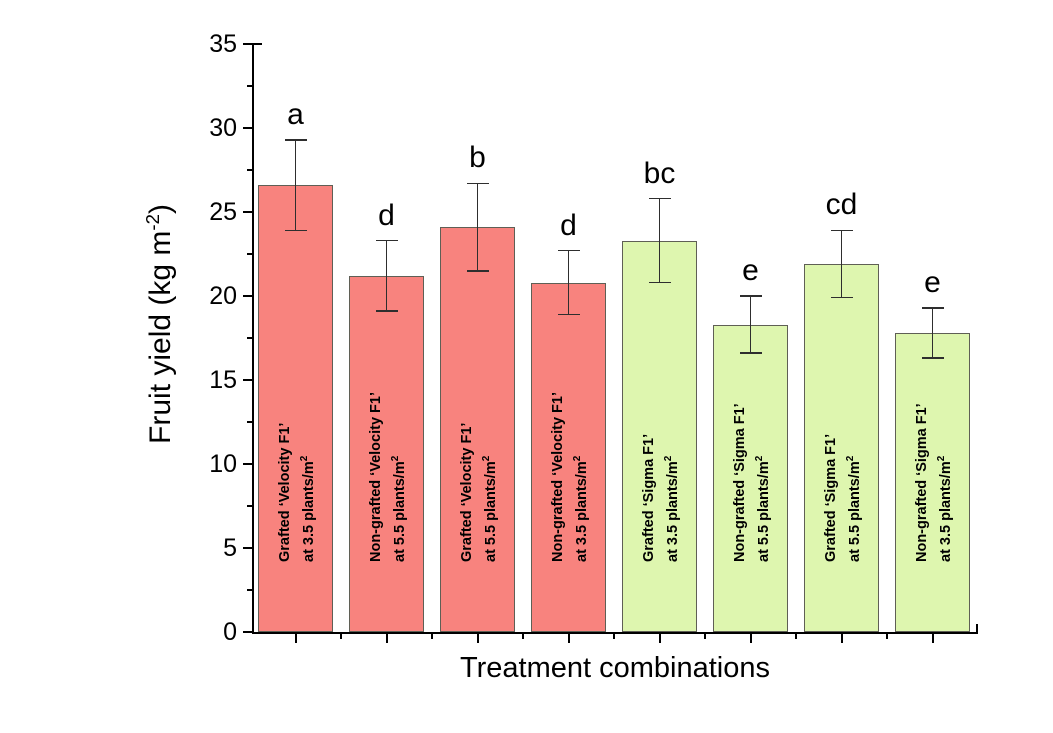 Image resolution: width=1053 pixels, height=733 pixels. What do you see at coordinates (230, 632) in the screenshot?
I see `y-axis-tick-label: 0` at bounding box center [230, 632].